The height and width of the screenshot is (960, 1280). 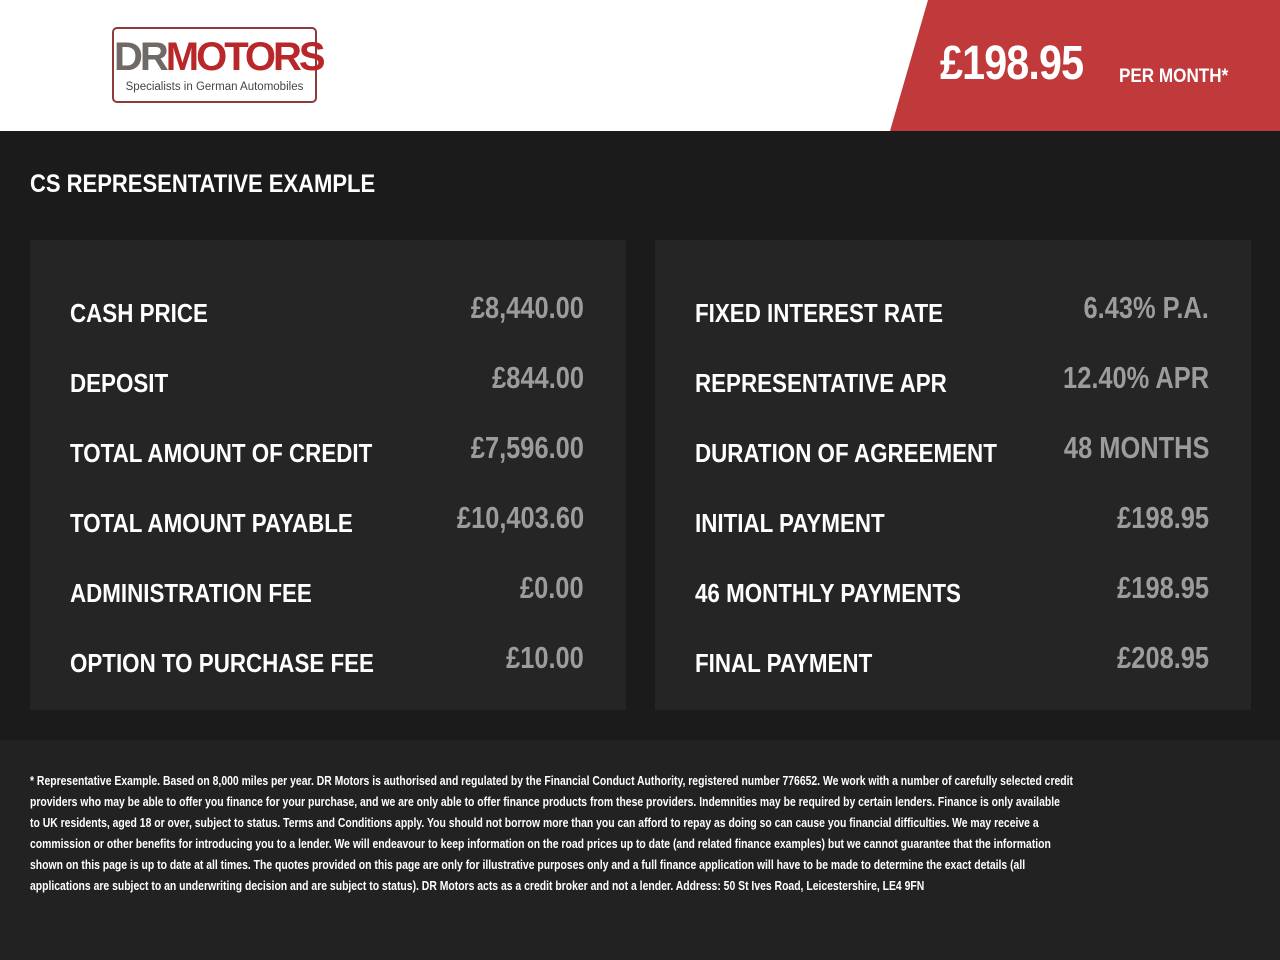 What do you see at coordinates (828, 593) in the screenshot?
I see `row-label: 46 MONTHLY PAYMENTS` at bounding box center [828, 593].